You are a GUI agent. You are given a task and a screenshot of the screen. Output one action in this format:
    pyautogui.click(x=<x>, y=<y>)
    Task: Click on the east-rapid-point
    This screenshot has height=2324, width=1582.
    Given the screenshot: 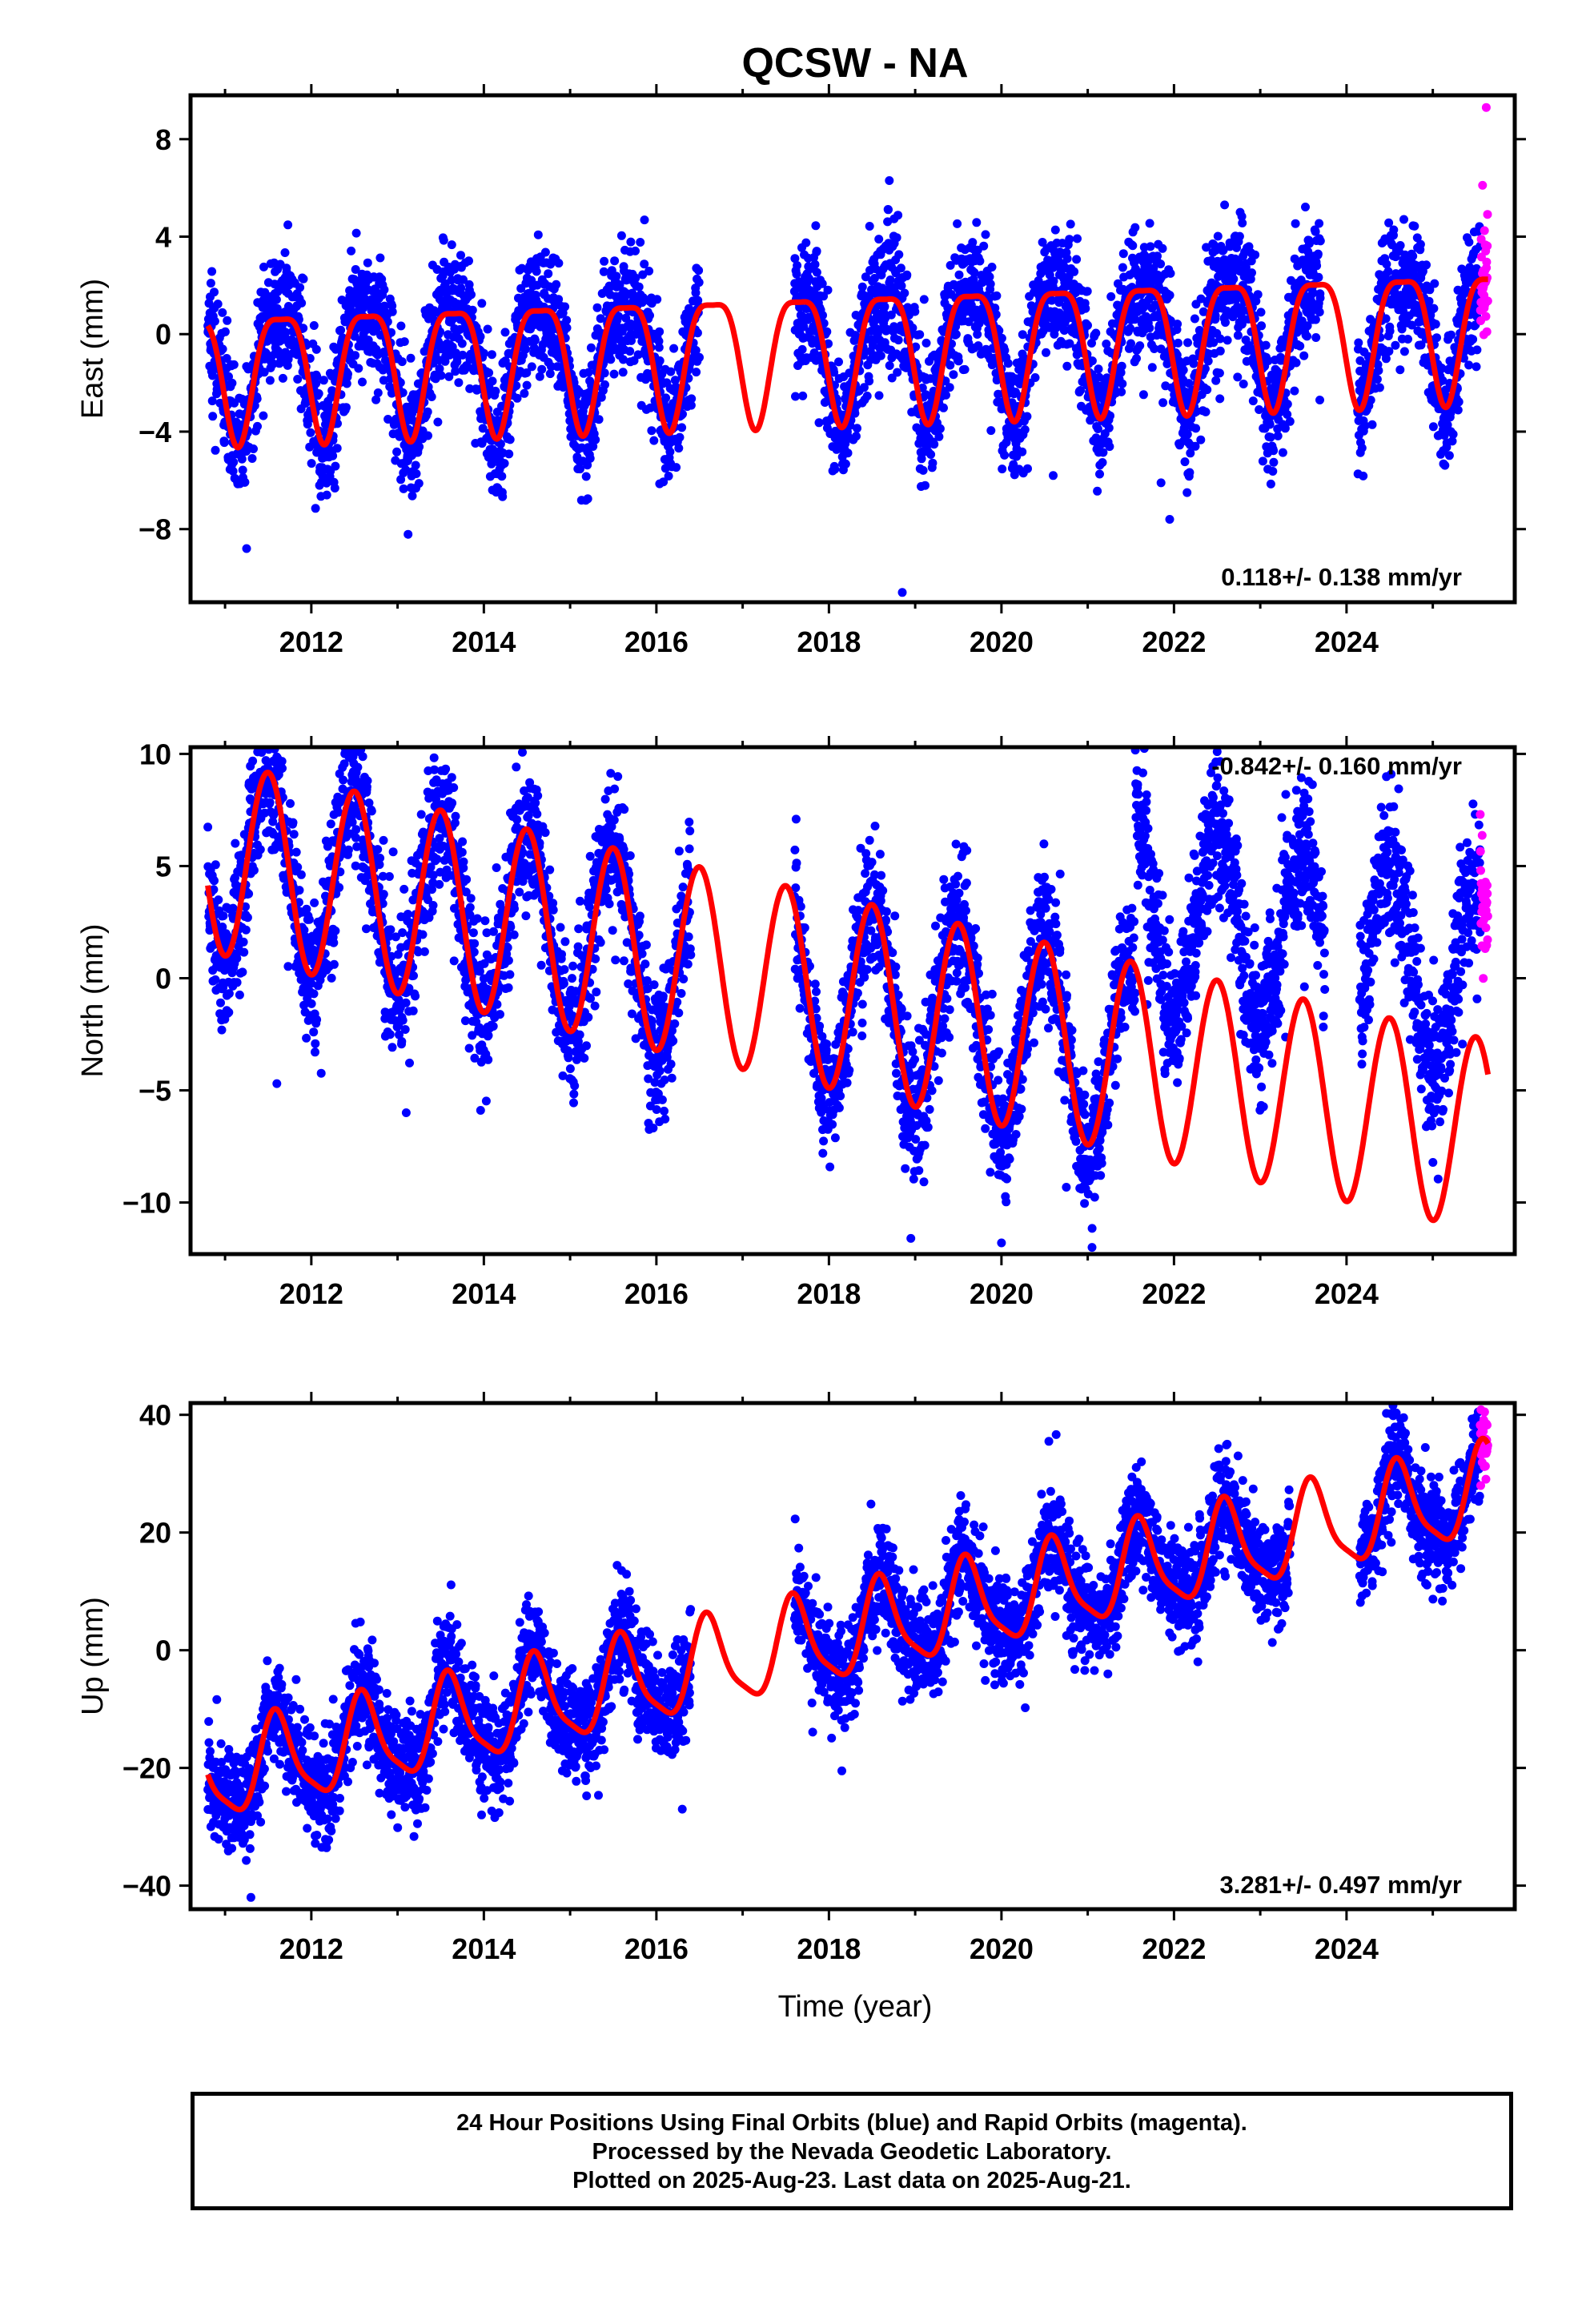 What is the action you would take?
    pyautogui.click(x=1485, y=230)
    